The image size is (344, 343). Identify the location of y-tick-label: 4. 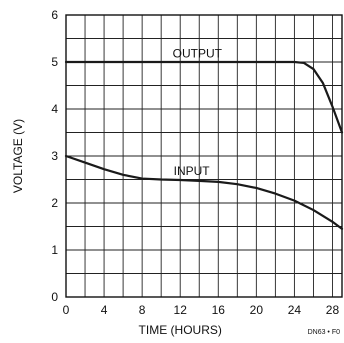
(54, 109).